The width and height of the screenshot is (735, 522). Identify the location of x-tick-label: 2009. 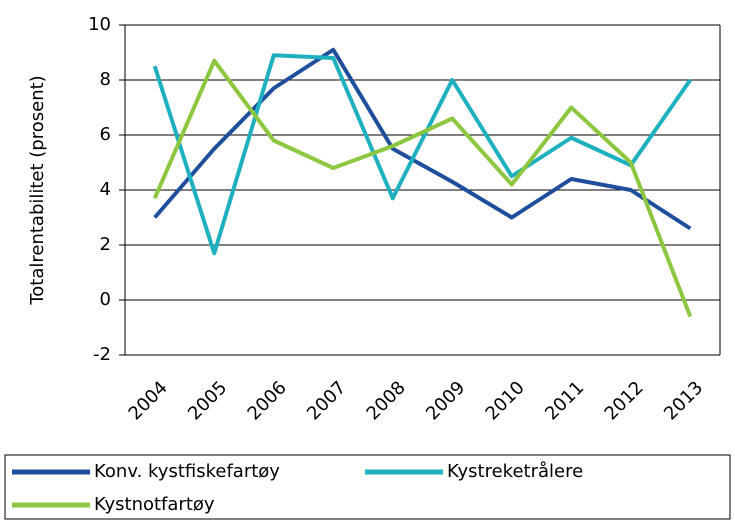
(445, 400).